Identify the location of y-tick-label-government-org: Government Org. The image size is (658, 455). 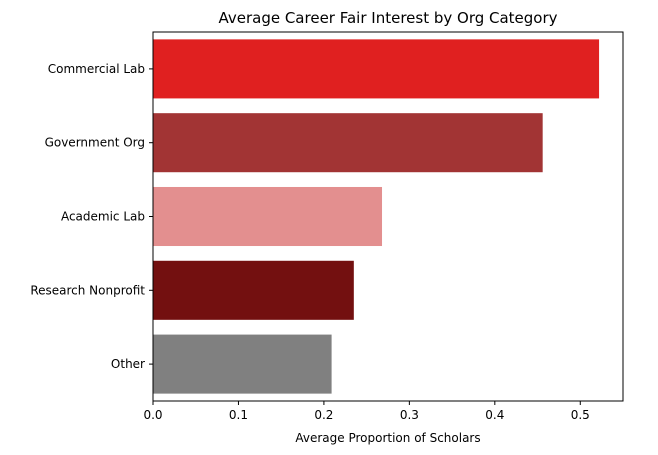
(95, 143).